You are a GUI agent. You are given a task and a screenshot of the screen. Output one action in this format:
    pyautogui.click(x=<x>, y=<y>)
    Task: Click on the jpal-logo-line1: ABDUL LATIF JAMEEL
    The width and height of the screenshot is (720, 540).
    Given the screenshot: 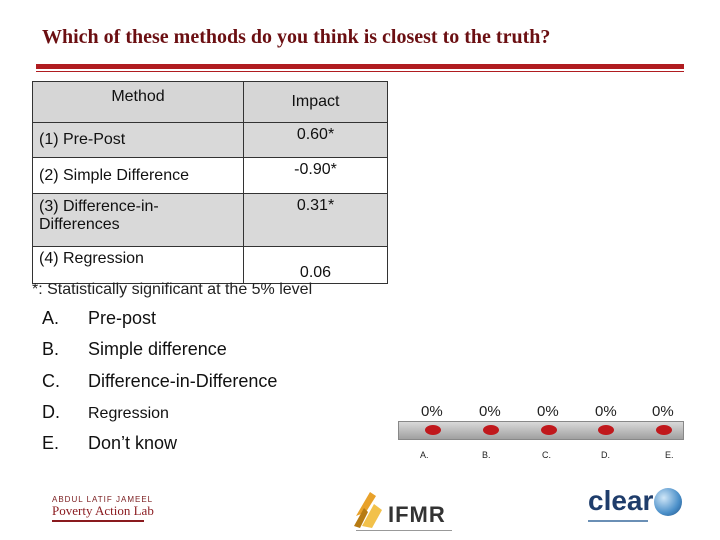 What is the action you would take?
    pyautogui.click(x=103, y=499)
    